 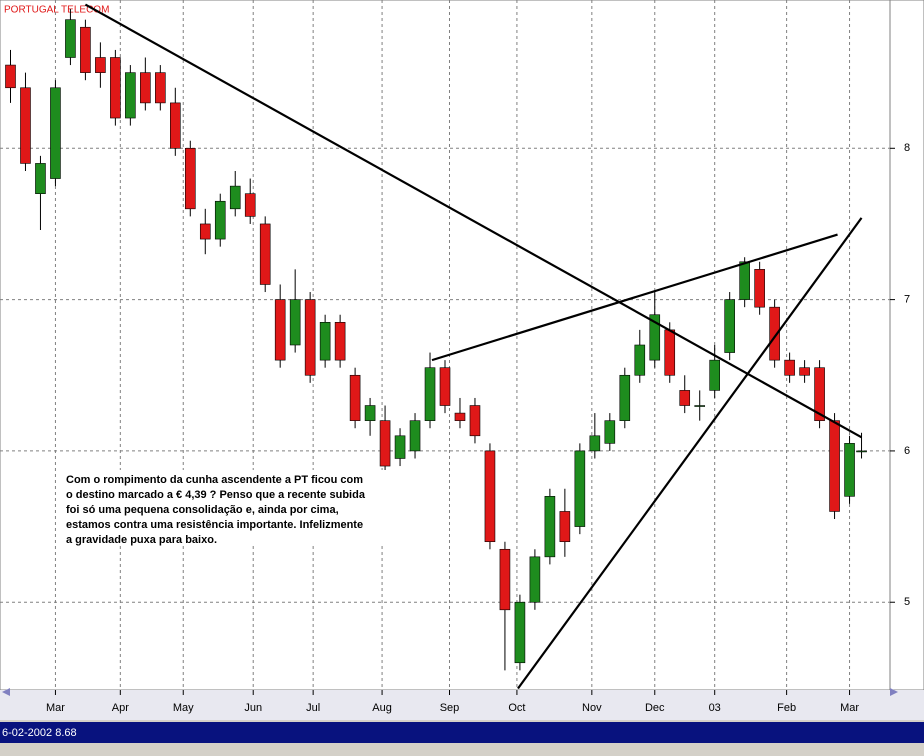 I want to click on status-bar, so click(x=462, y=732).